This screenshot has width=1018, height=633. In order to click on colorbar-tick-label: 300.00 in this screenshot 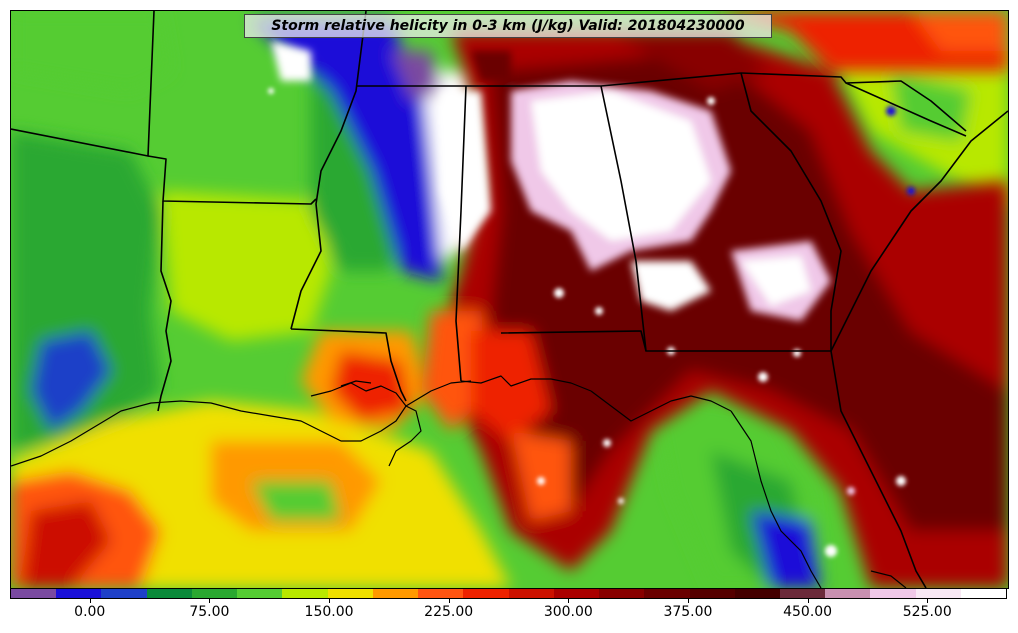, I will do `click(568, 612)`.